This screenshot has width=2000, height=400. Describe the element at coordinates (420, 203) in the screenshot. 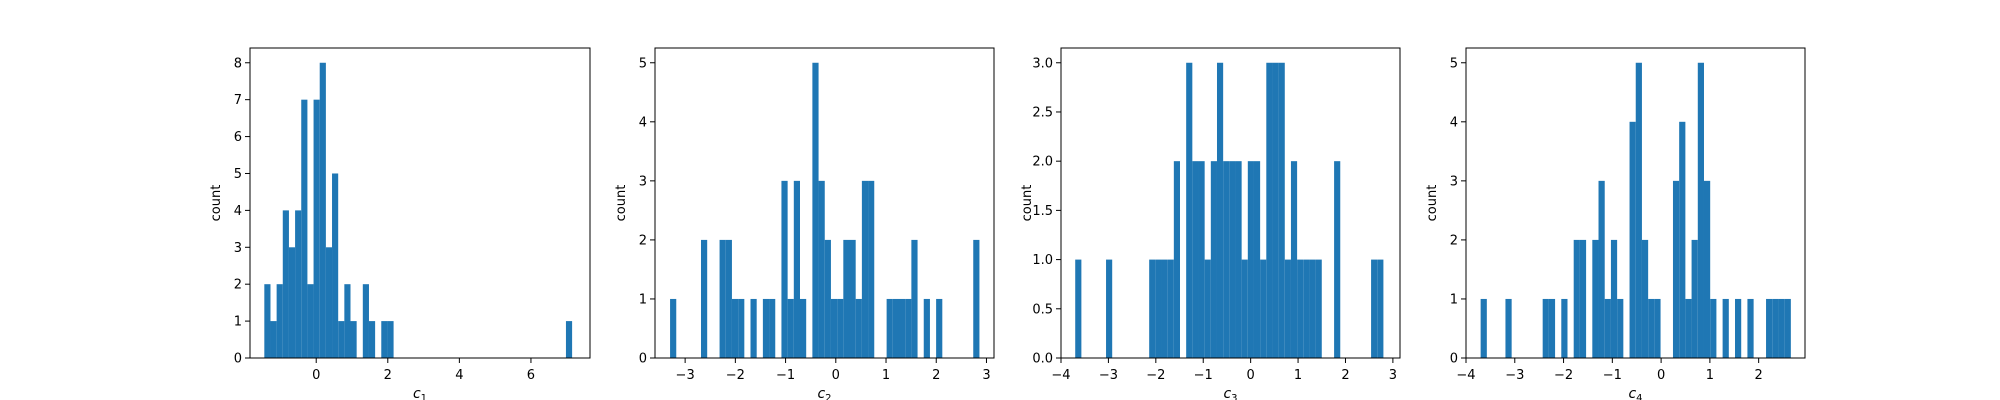

I see `axes-frame` at that location.